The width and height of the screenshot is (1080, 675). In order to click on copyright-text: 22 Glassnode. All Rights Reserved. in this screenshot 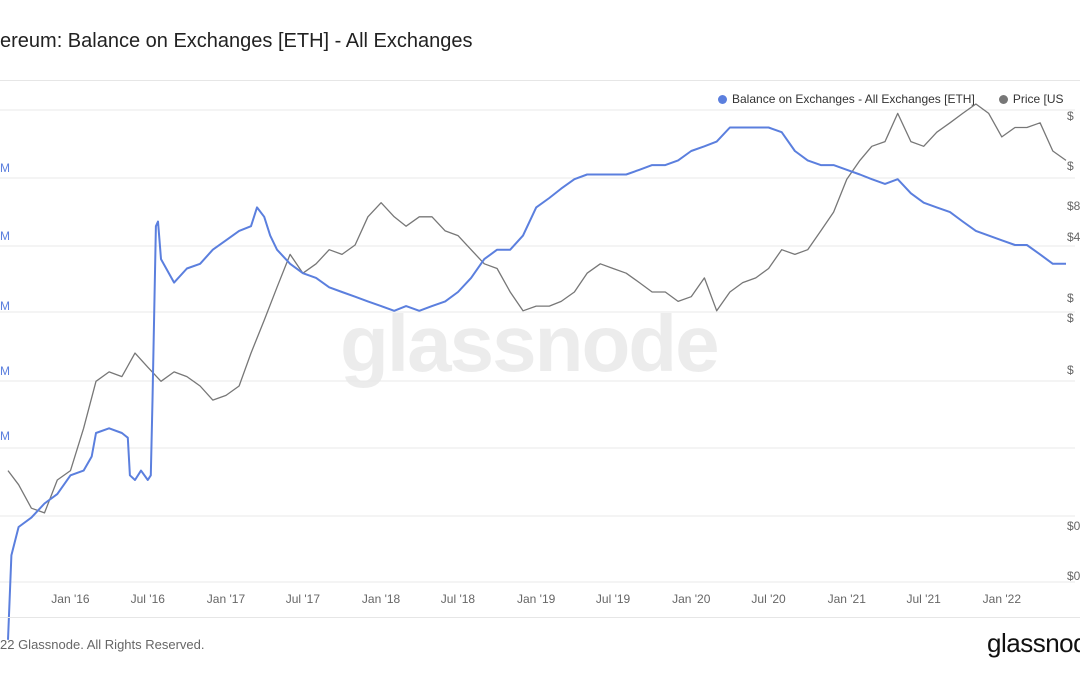, I will do `click(102, 644)`.